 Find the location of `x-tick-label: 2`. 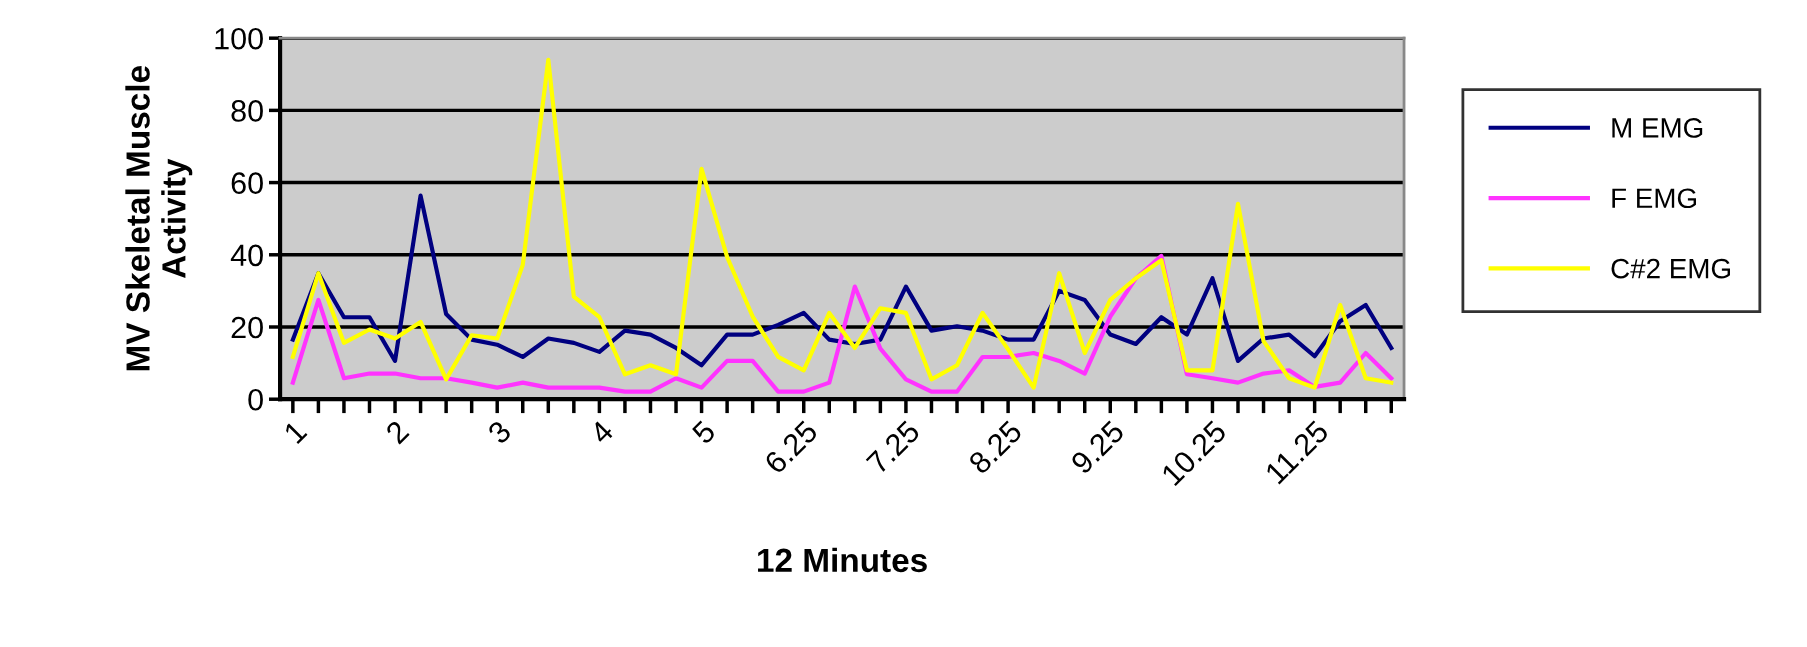

x-tick-label: 2 is located at coordinates (397, 432).